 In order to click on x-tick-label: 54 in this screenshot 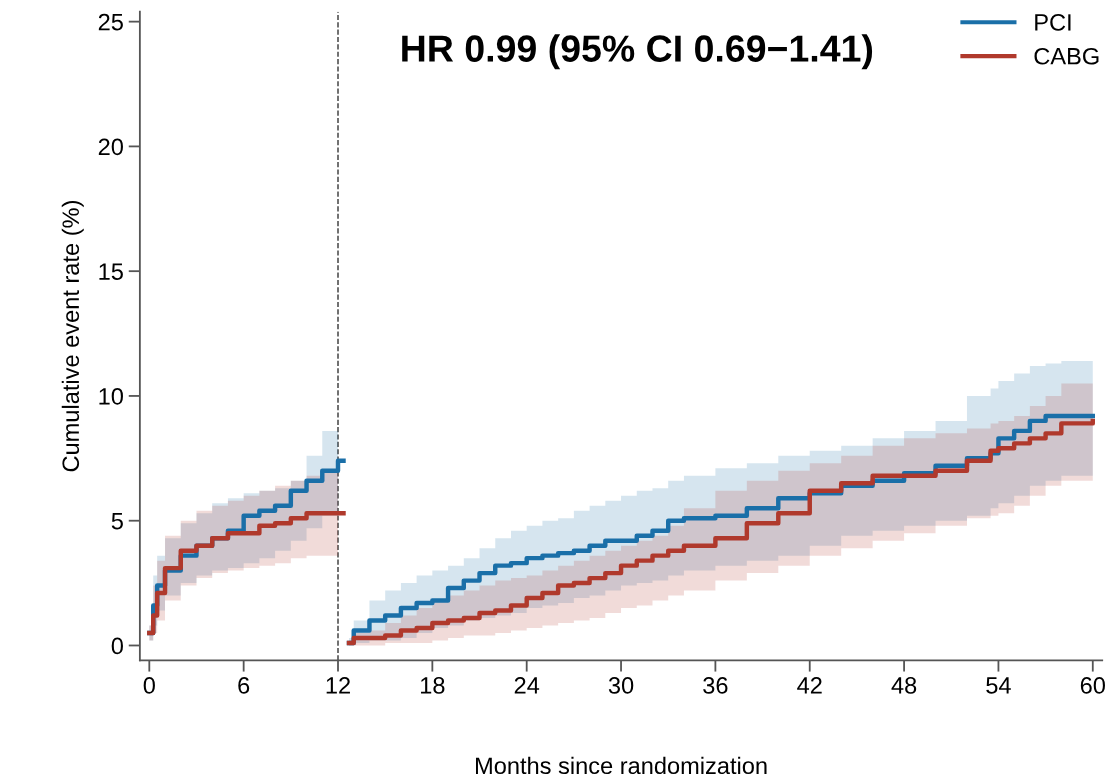, I will do `click(998, 685)`.